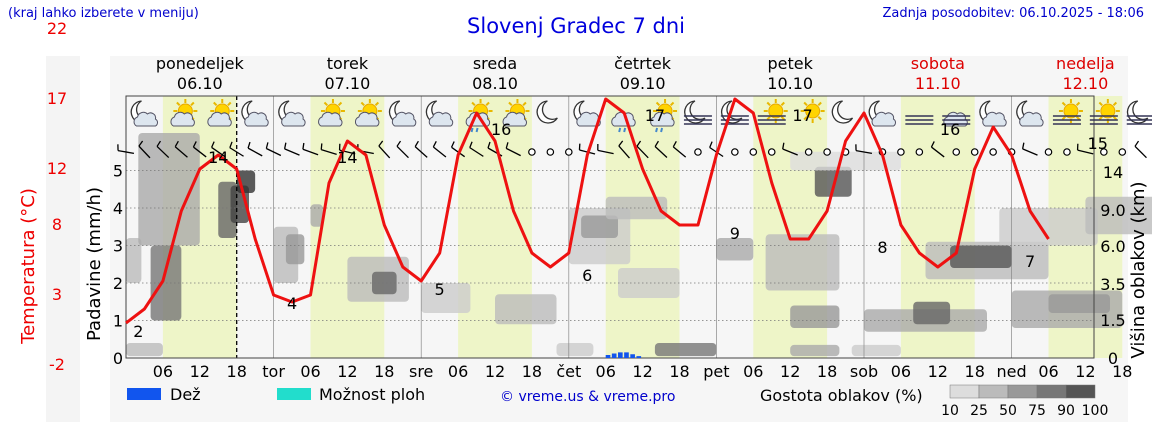 The width and height of the screenshot is (1152, 443). I want to click on cloud-height-tick-label: 3.5, so click(1112, 284).